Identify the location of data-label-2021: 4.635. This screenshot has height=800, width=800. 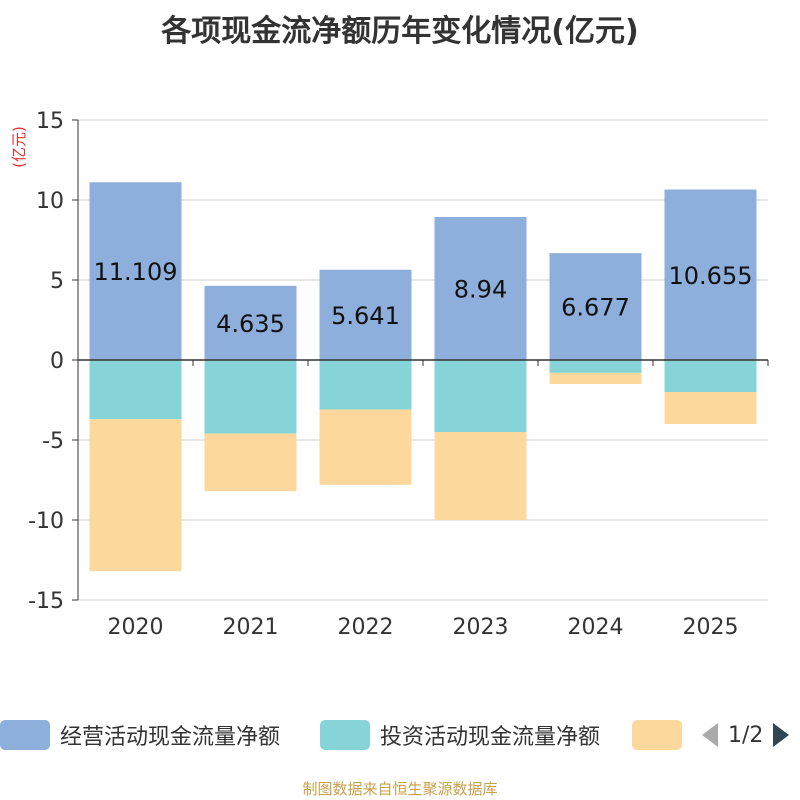
(250, 324).